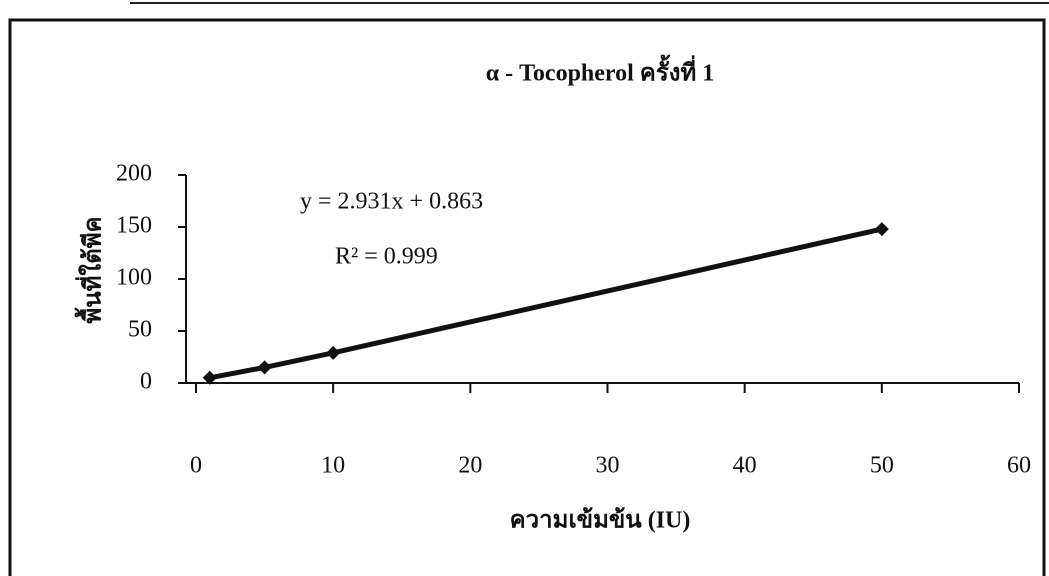  What do you see at coordinates (386, 257) in the screenshot?
I see `r-squared: R² = 0.999` at bounding box center [386, 257].